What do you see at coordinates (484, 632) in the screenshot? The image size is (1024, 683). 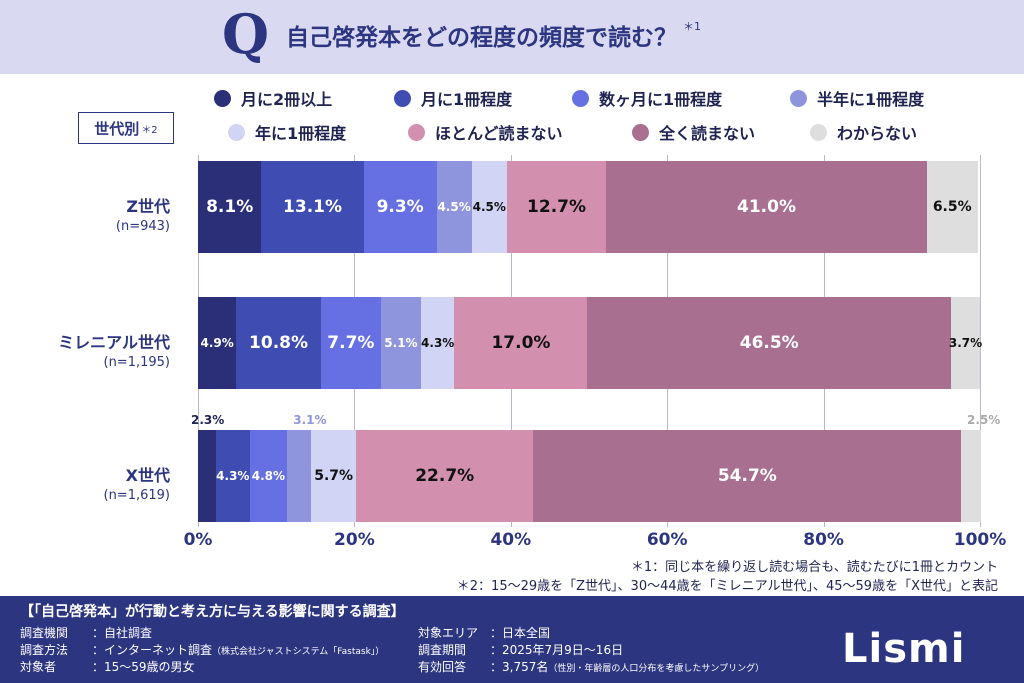 I see `footer-info-row: 対象エリア ：日本全国` at bounding box center [484, 632].